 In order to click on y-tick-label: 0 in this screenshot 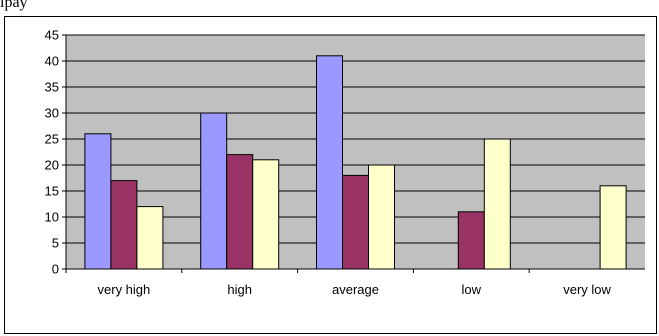, I will do `click(55, 269)`.